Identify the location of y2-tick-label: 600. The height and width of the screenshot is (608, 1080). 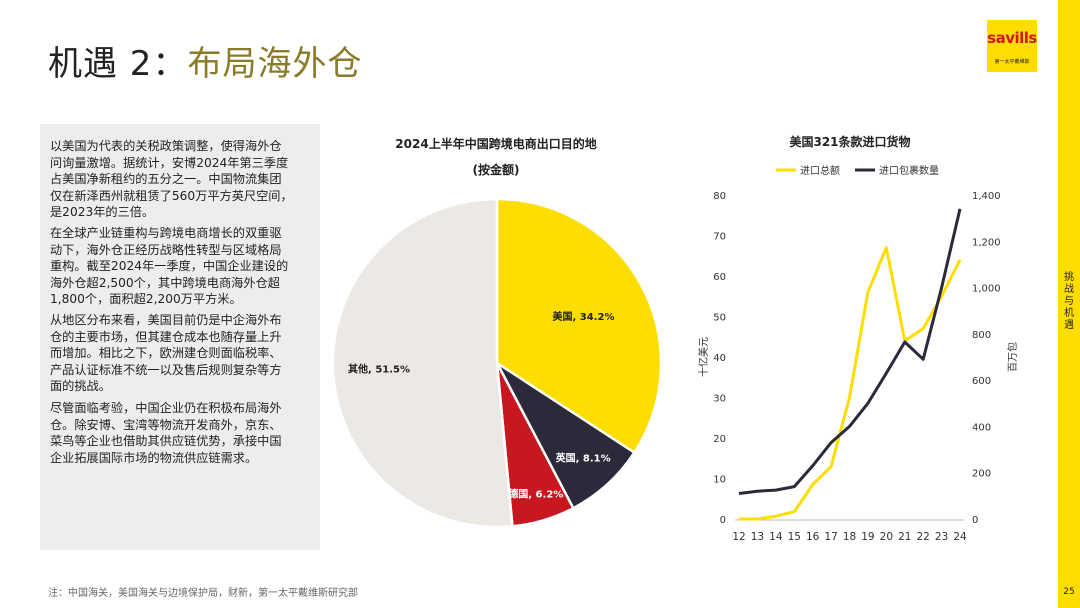
(981, 381).